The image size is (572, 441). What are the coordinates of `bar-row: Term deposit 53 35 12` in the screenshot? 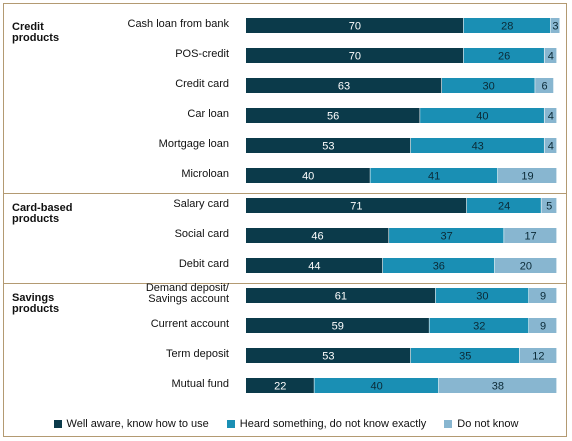 It's located at (361, 355).